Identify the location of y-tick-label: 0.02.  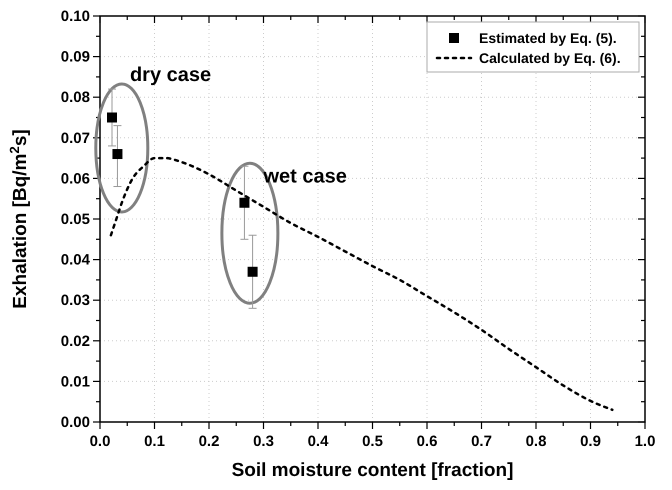
(75, 341).